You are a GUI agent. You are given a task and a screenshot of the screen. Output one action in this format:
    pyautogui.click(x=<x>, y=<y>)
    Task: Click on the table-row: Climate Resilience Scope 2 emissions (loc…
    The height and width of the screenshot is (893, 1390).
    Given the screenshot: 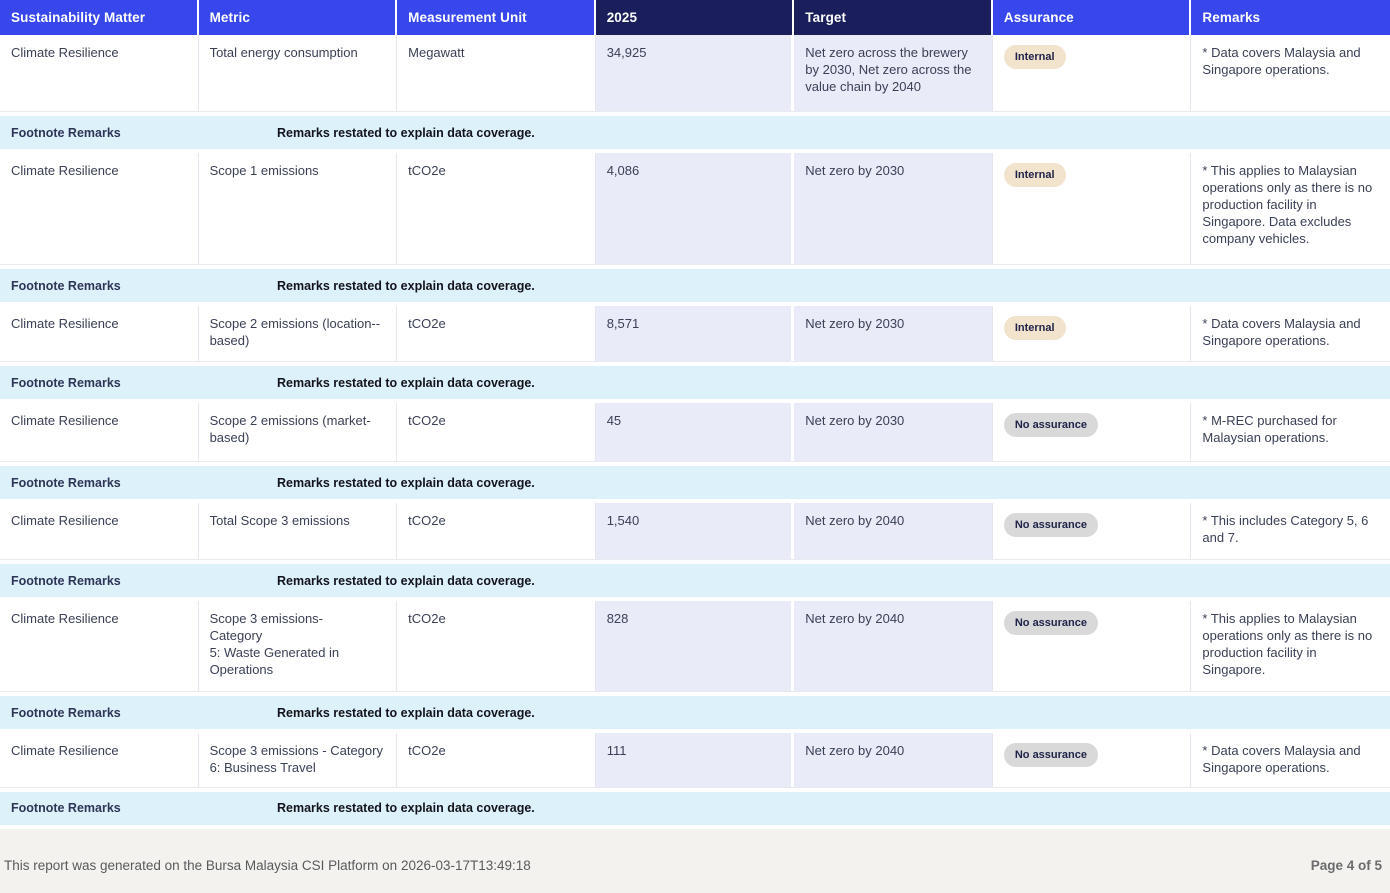 What is the action you would take?
    pyautogui.click(x=695, y=334)
    